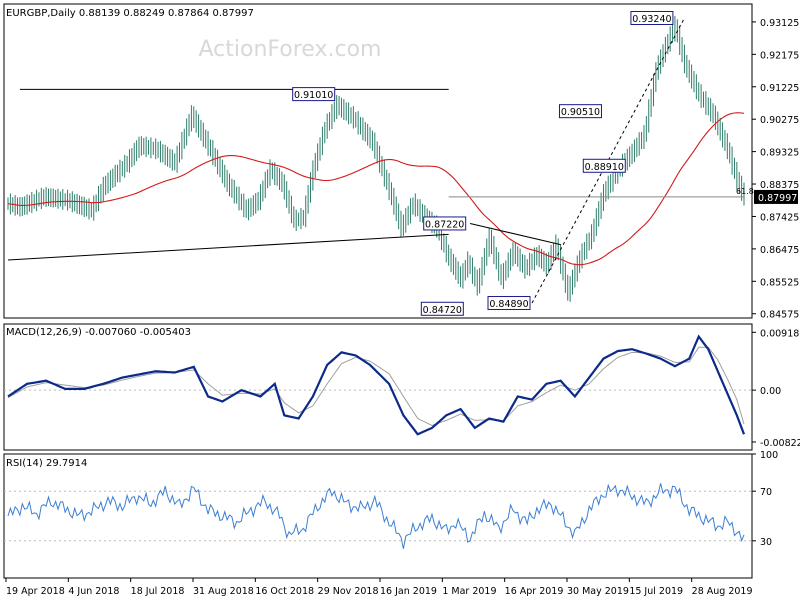  I want to click on x-tick-label: 16 Apr 2019, so click(534, 591).